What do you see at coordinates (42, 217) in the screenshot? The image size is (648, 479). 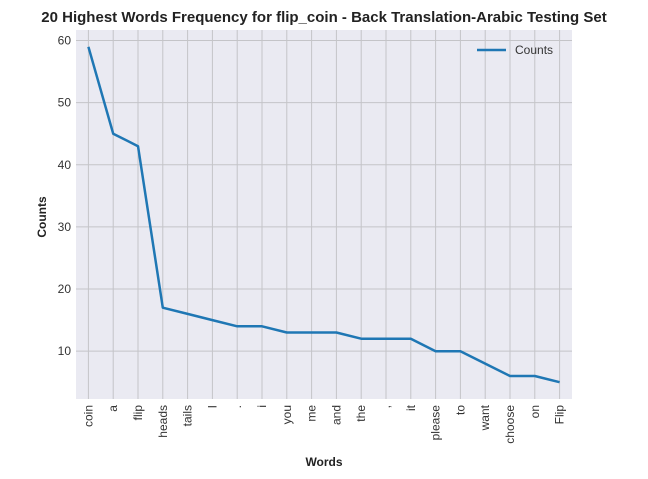 I see `y-axis-label: Counts` at bounding box center [42, 217].